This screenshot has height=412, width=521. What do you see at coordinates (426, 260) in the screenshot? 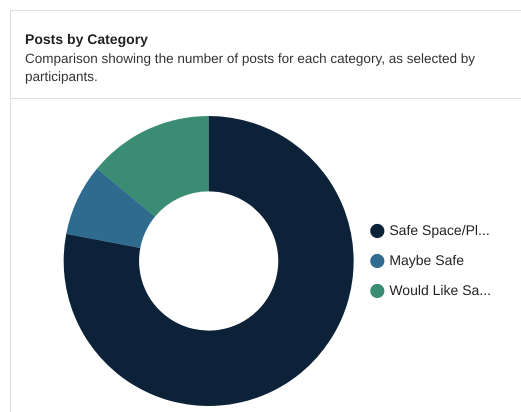
I see `legend-label: Maybe Safe` at bounding box center [426, 260].